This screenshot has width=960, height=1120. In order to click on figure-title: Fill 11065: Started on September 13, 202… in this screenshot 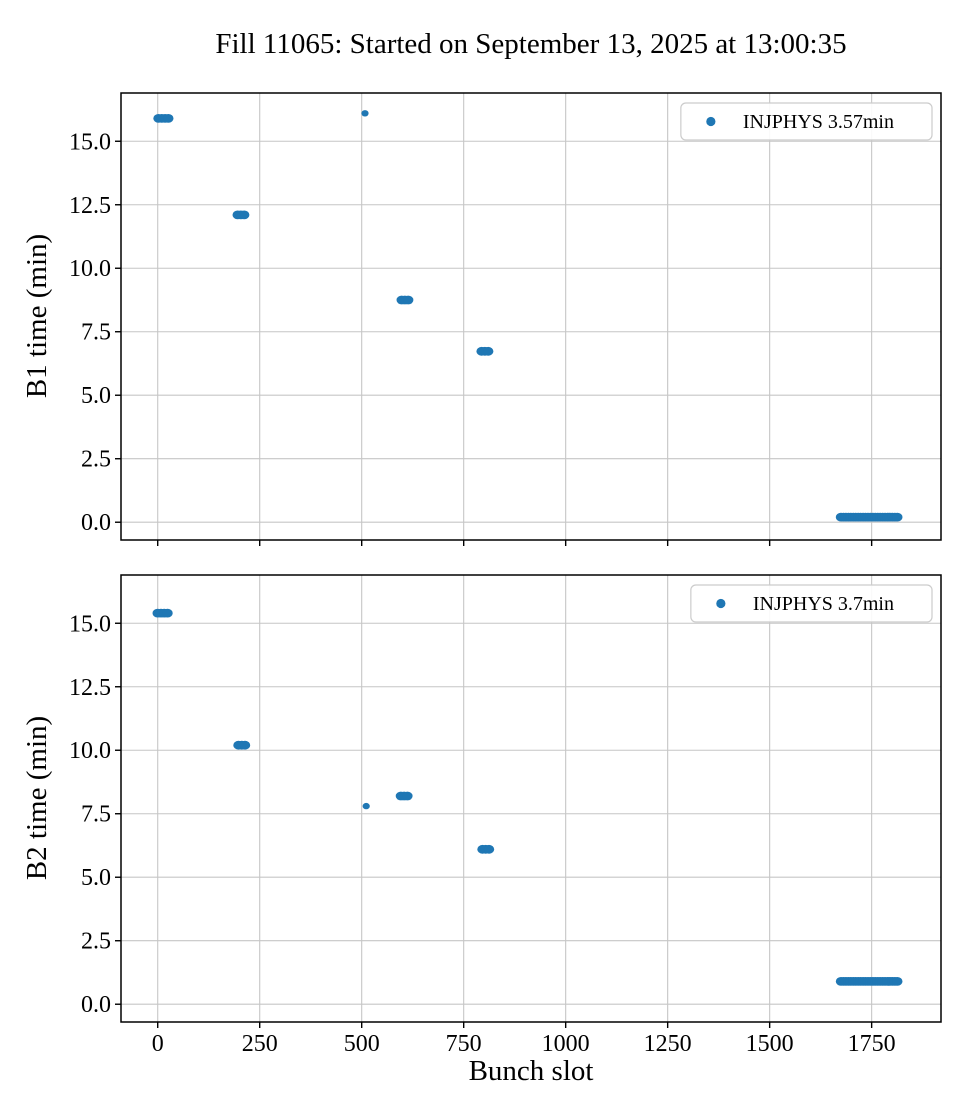, I will do `click(530, 44)`.